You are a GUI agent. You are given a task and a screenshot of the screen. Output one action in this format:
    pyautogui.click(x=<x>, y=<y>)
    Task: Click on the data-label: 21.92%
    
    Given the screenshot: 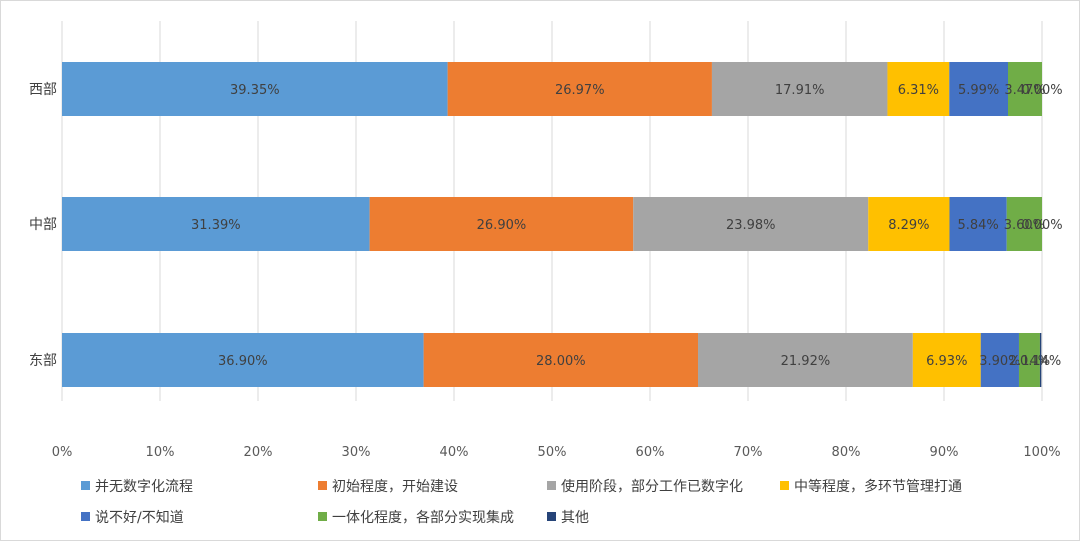 What is the action you would take?
    pyautogui.click(x=806, y=361)
    